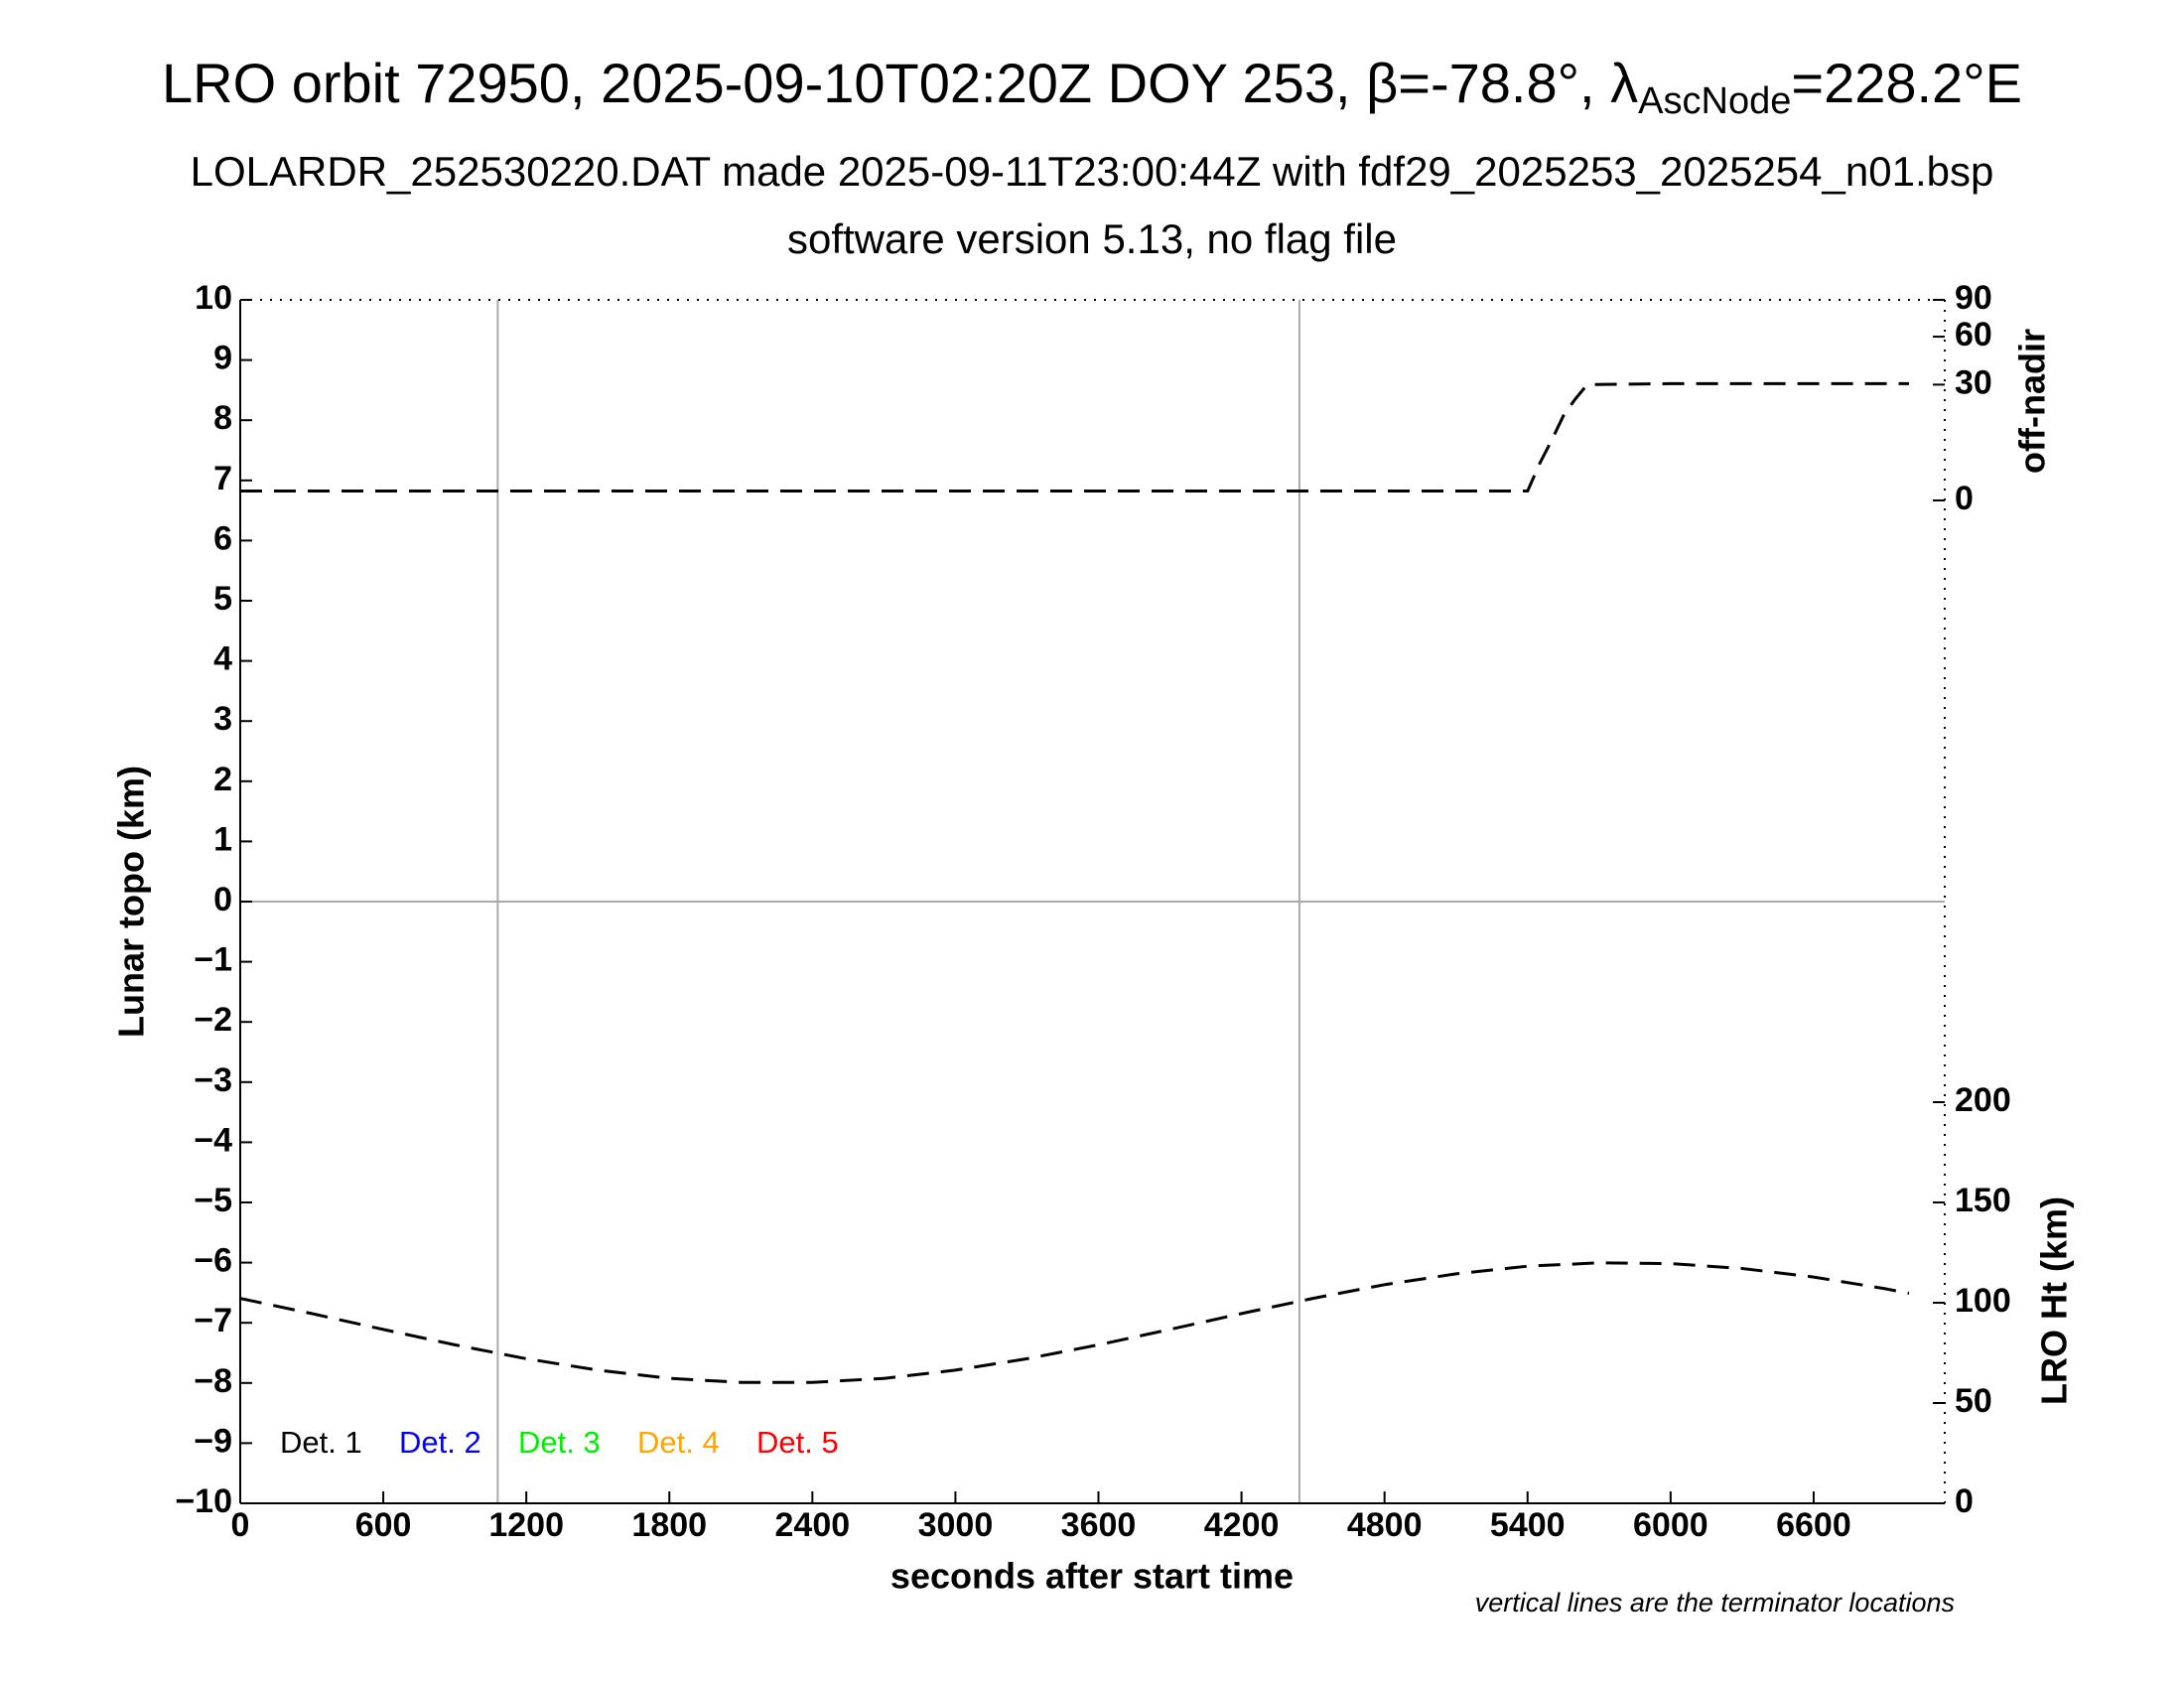 Image resolution: width=2184 pixels, height=1688 pixels. I want to click on title-sub: AscNode, so click(1714, 101).